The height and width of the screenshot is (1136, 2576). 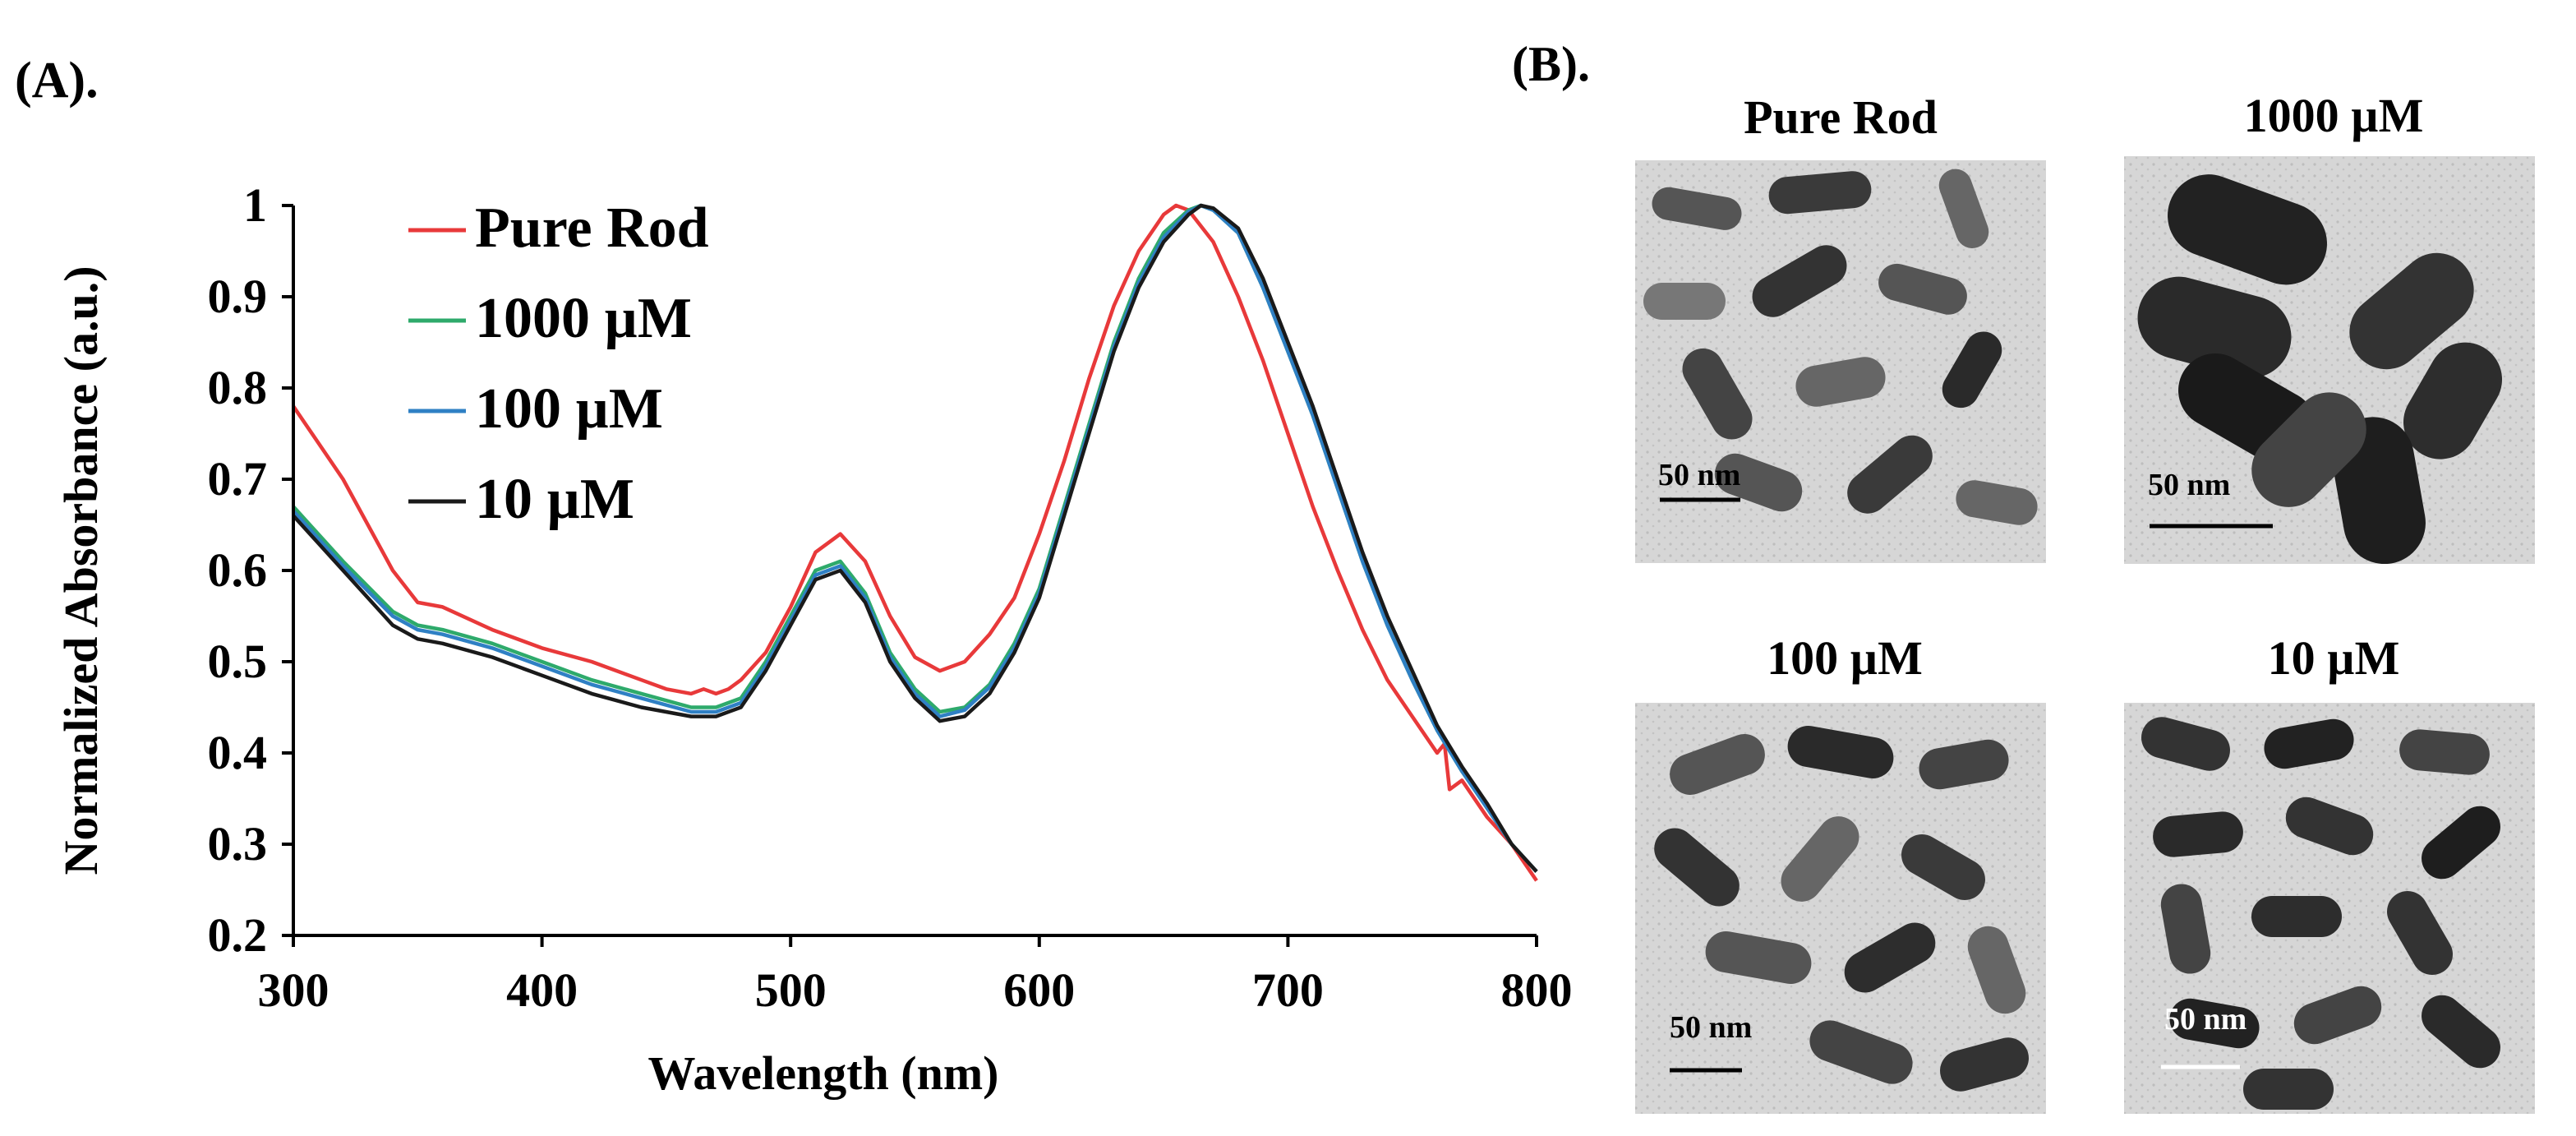 What do you see at coordinates (238, 479) in the screenshot?
I see `y-tick-label: 0.7` at bounding box center [238, 479].